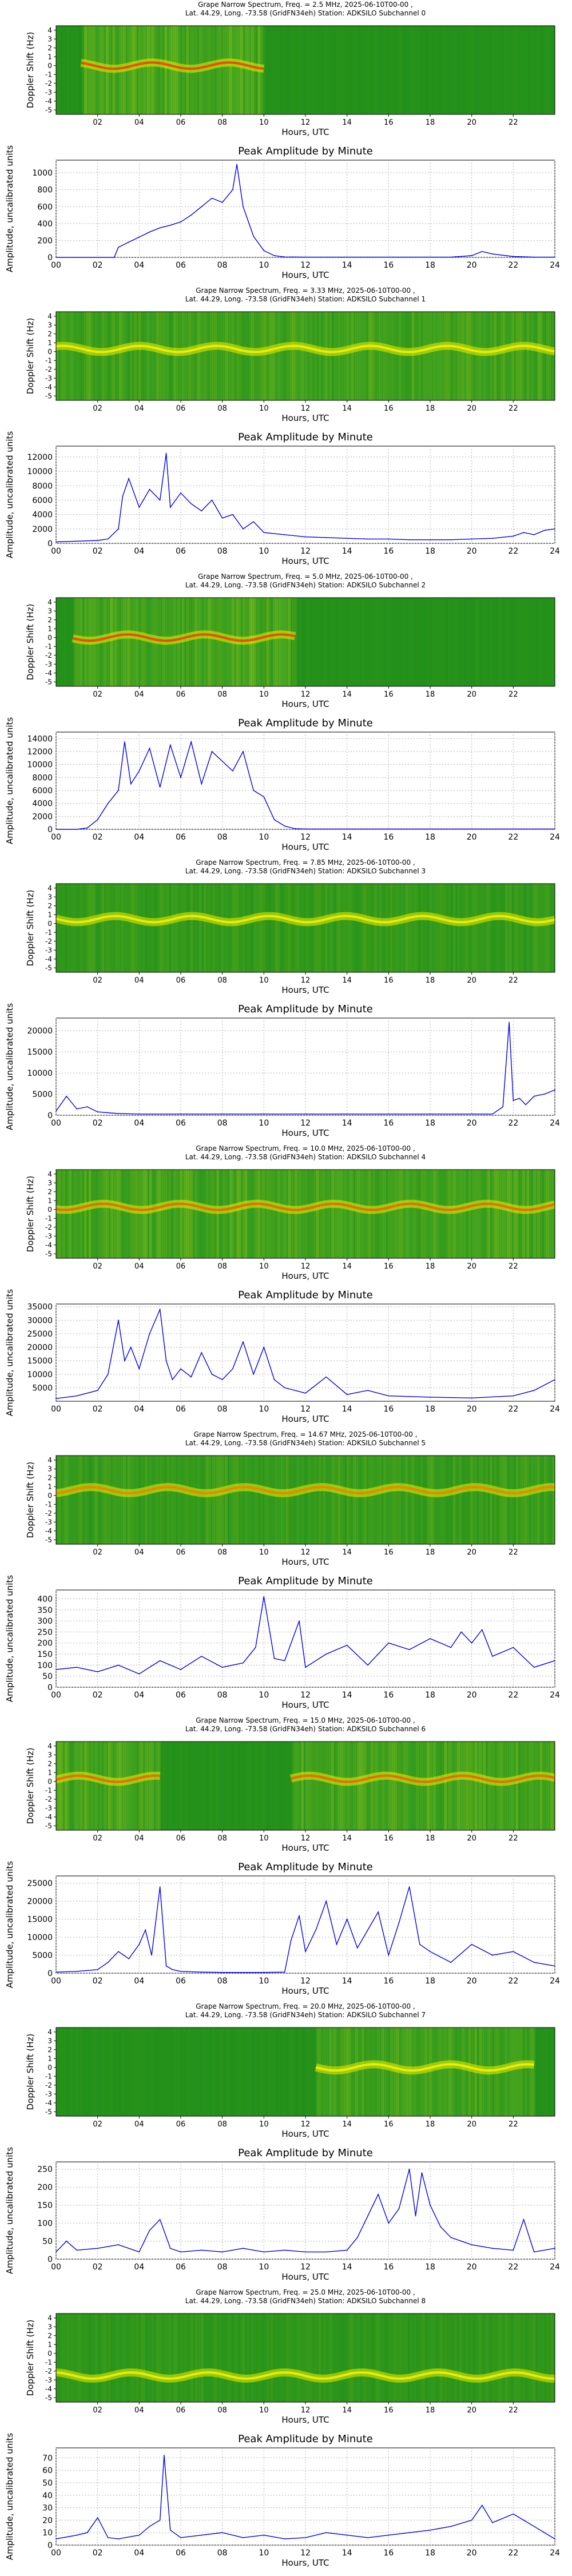  I want to click on spectrum-ytick-label: 1, so click(49, 1486).